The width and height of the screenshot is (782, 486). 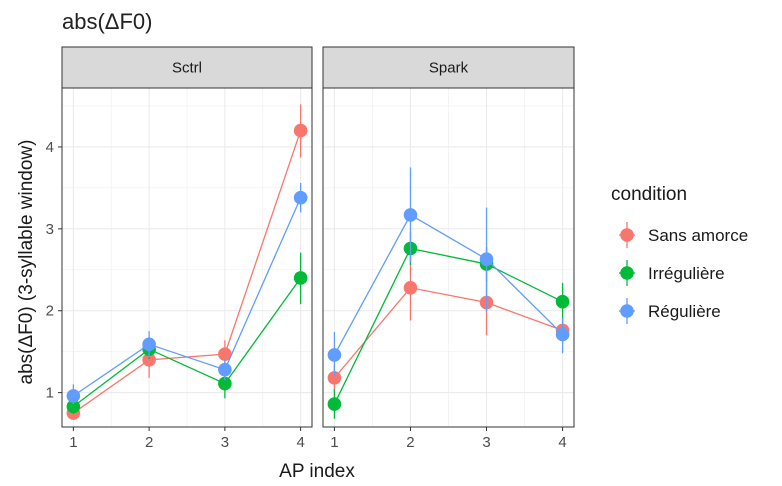 What do you see at coordinates (448, 333) in the screenshot?
I see `series-line-sans-amorce` at bounding box center [448, 333].